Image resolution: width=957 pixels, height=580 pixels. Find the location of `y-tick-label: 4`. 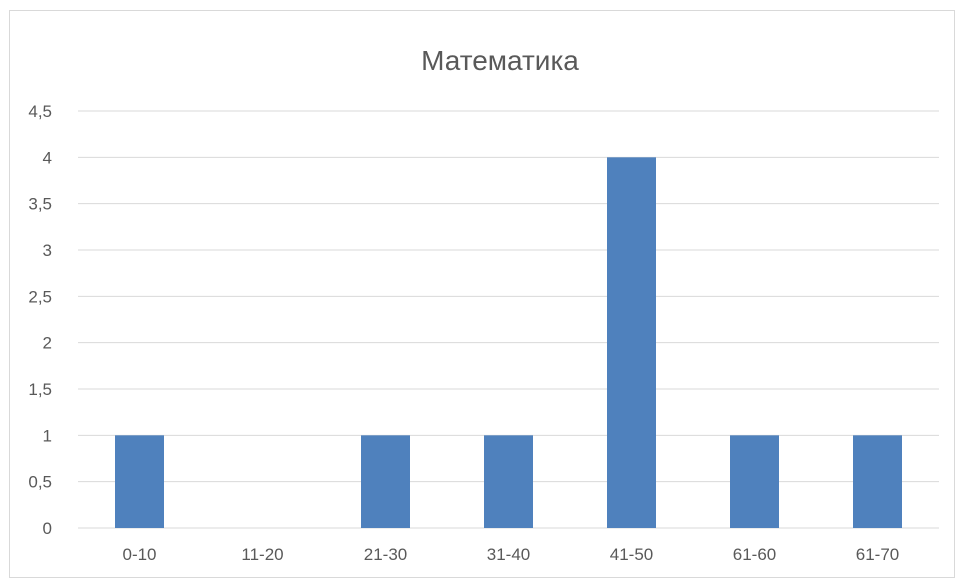

y-tick-label: 4 is located at coordinates (47, 157).